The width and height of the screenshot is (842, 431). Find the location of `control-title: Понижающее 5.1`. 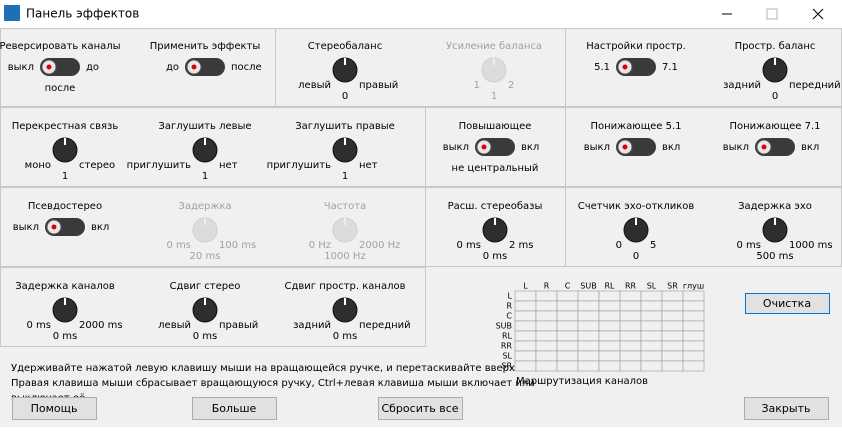

control-title: Понижающее 5.1 is located at coordinates (635, 126).